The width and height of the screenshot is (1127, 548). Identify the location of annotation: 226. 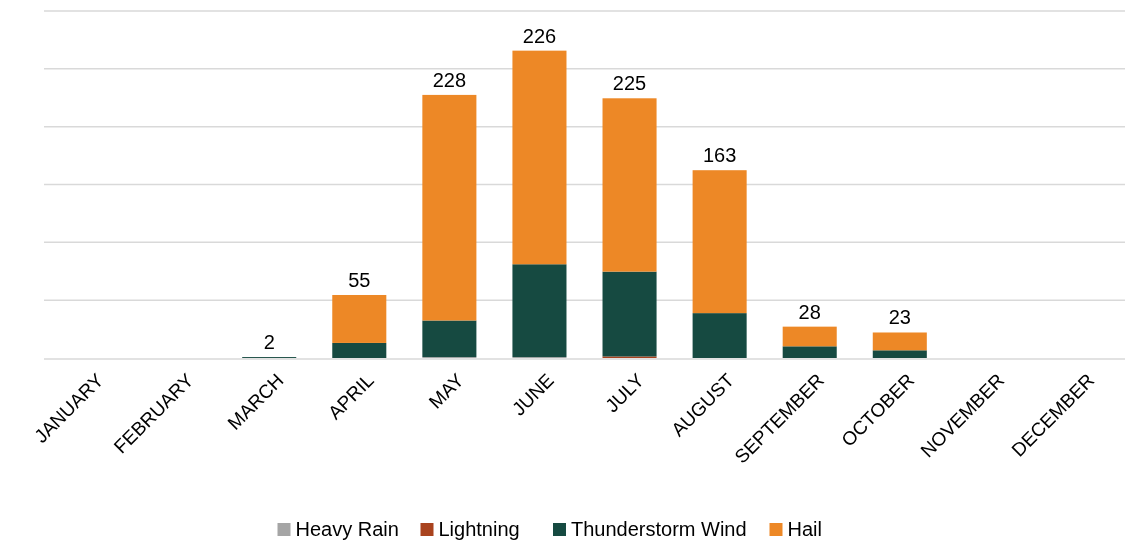
(539, 35).